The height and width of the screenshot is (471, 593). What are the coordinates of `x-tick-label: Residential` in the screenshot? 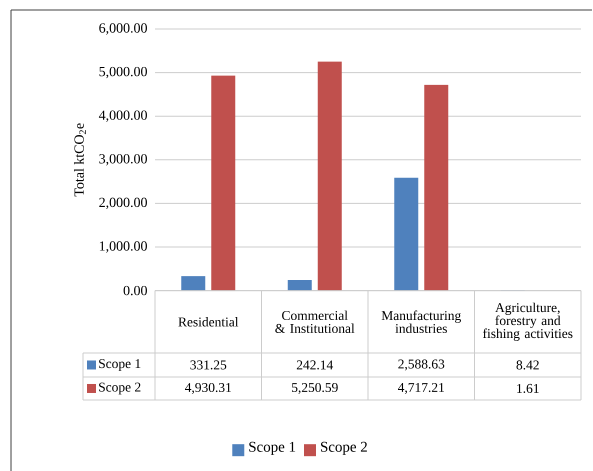 It's located at (208, 321).